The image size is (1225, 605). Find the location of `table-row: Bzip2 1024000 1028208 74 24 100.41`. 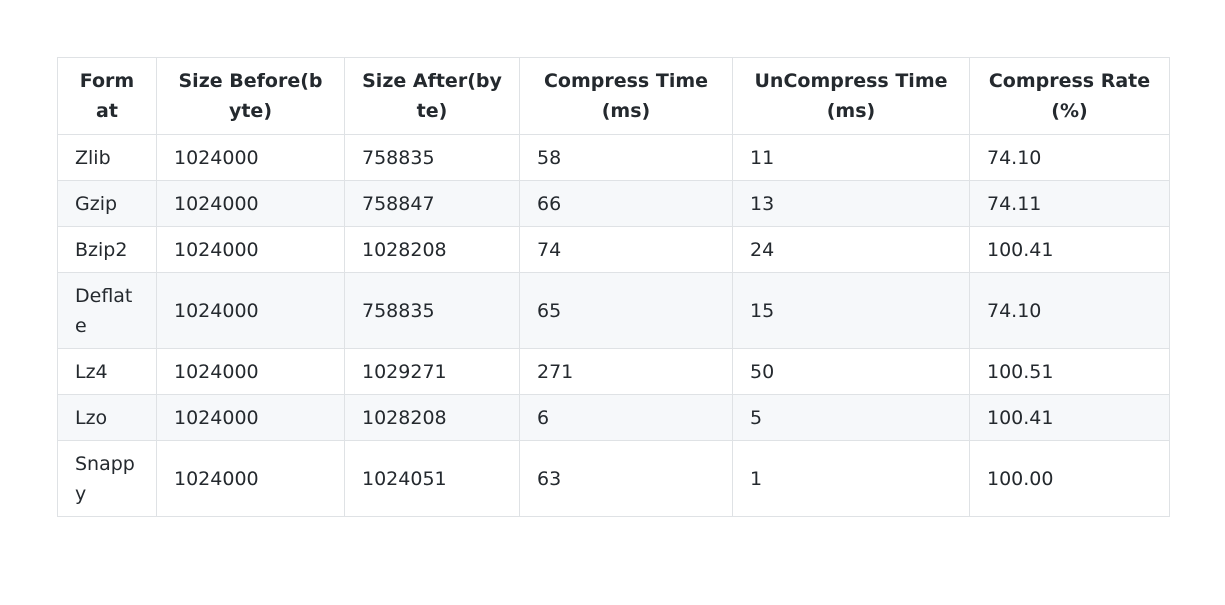

table-row: Bzip2 1024000 1028208 74 24 100.41 is located at coordinates (613, 249).